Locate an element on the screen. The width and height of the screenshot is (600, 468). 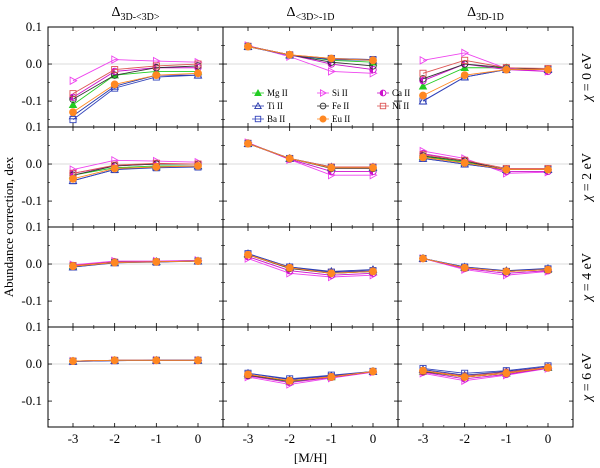
legend: Mg II Si II Ca II Ti II Fe II Ni II Ba II Eu II is located at coordinates (331, 106).